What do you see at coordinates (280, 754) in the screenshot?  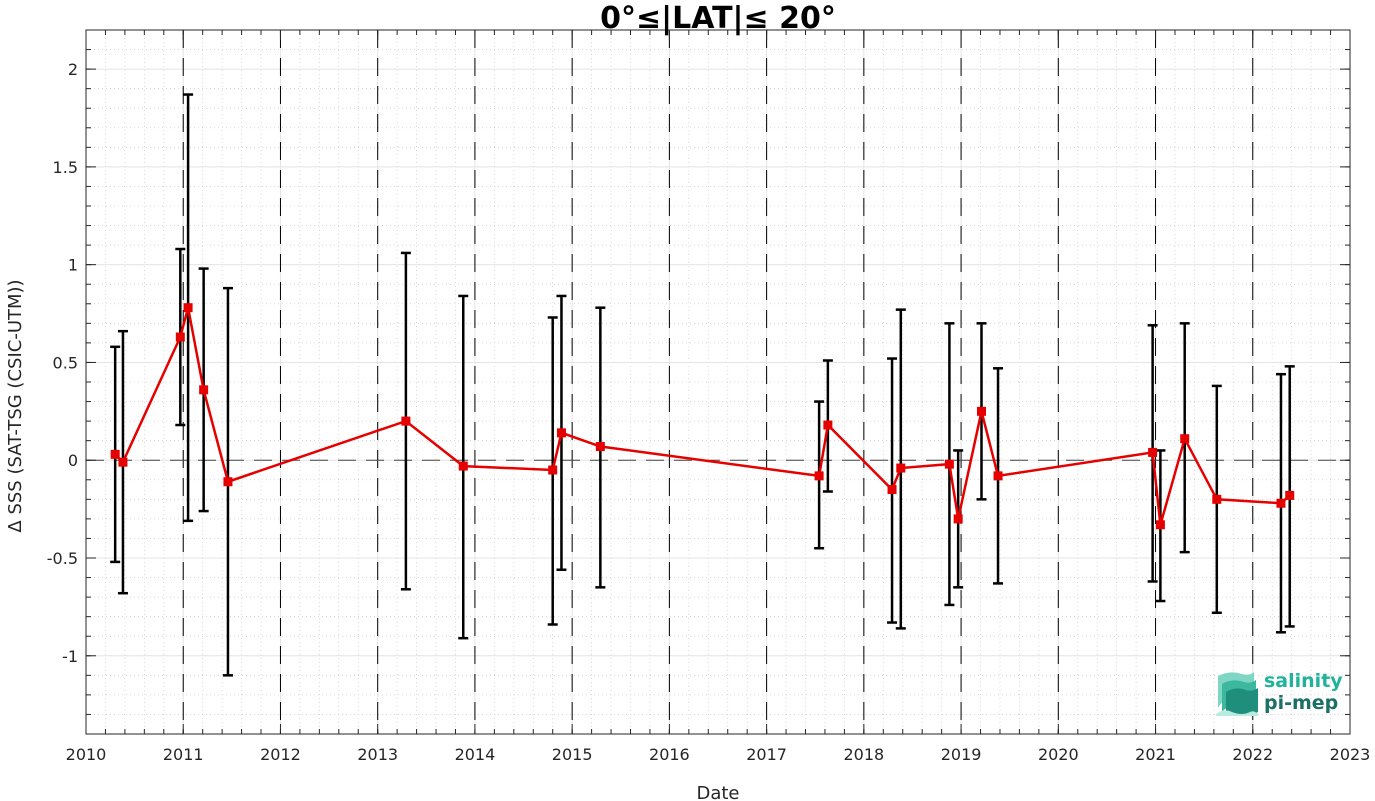 I see `x-tick-label: 2012` at bounding box center [280, 754].